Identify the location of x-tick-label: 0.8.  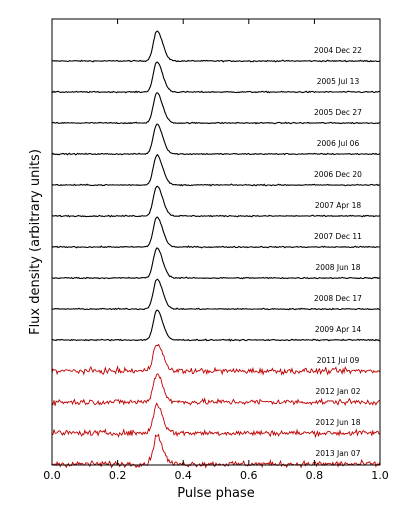
(315, 475).